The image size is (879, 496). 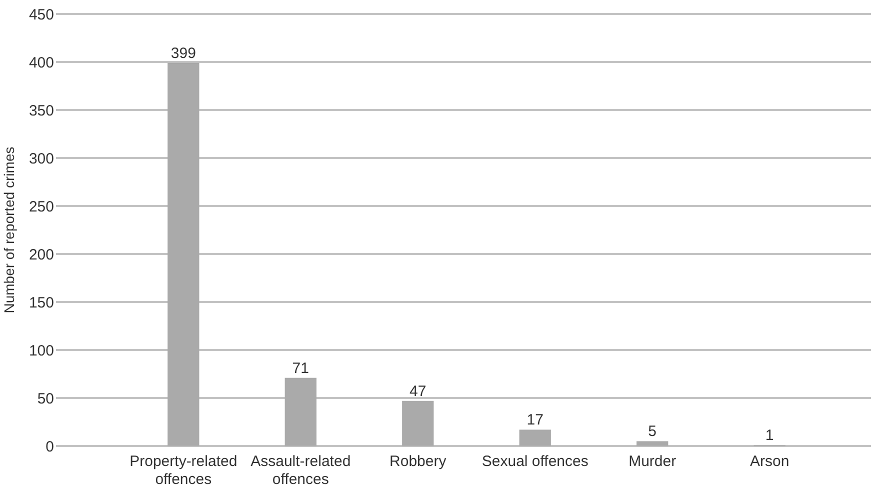 I want to click on y-tick-label: 100, so click(x=41, y=351).